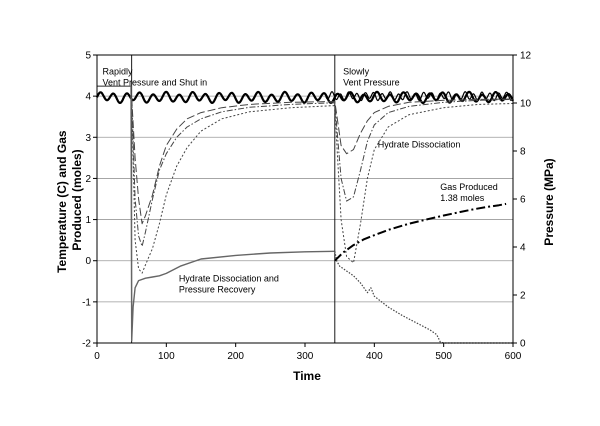 Image resolution: width=600 pixels, height=426 pixels. Describe the element at coordinates (549, 201) in the screenshot. I see `y-right-axis-label: Pressure (MPa)` at that location.